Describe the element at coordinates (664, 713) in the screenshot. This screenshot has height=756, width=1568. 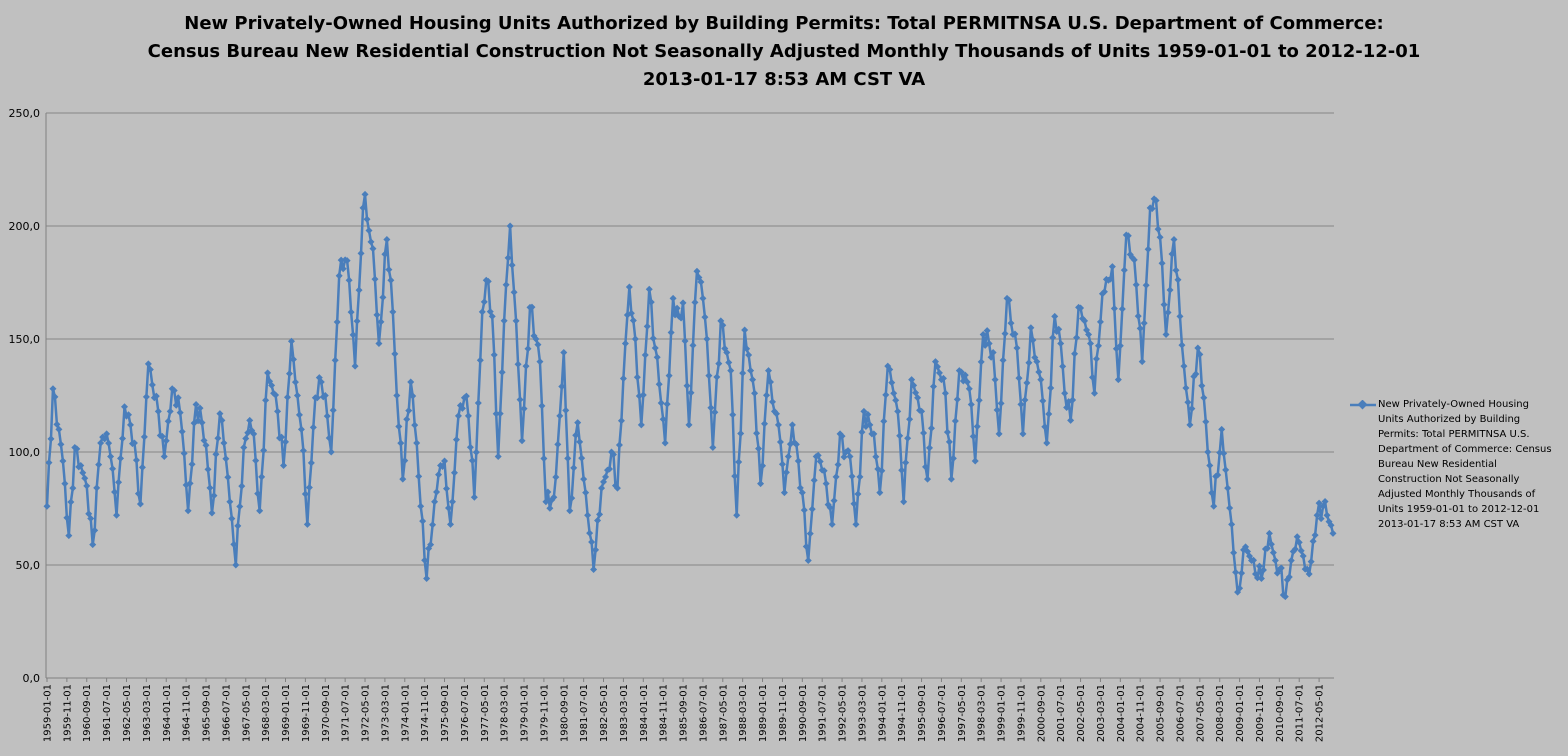
I see `x-tick-label: 1984-11-01` at that location.